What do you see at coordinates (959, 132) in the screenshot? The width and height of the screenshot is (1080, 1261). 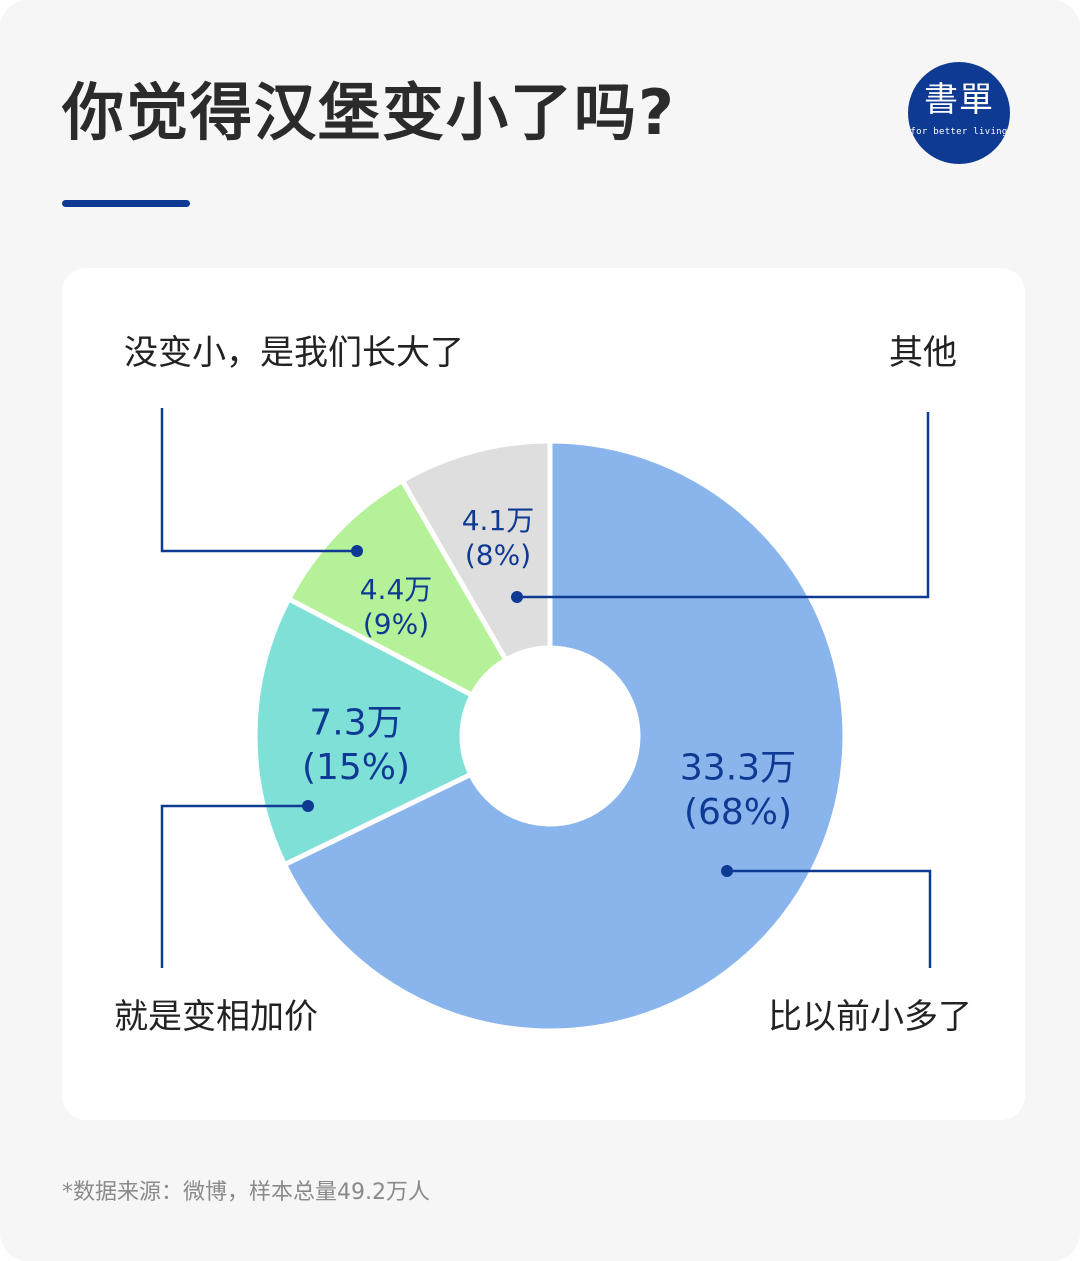 I see `brand-logo-tagline: for better living` at bounding box center [959, 132].